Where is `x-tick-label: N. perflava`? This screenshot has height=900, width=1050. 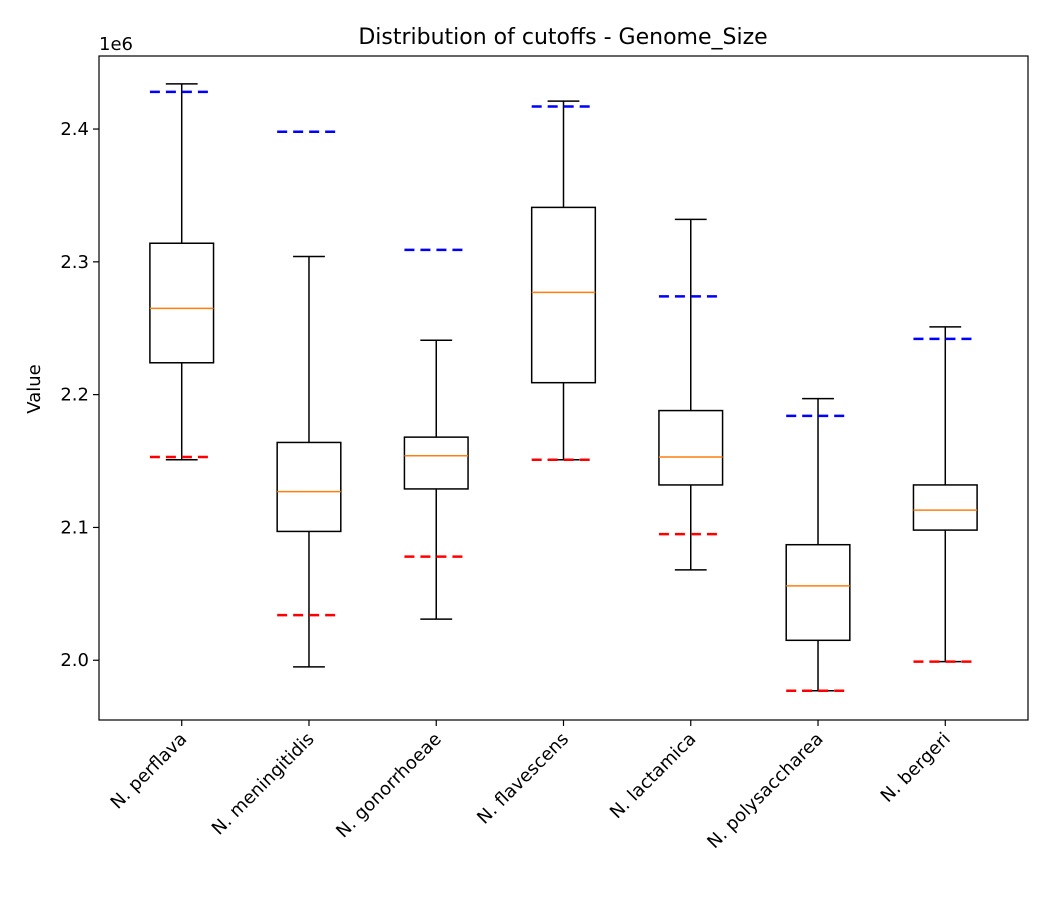
x-tick-label: N. perflava is located at coordinates (149, 771).